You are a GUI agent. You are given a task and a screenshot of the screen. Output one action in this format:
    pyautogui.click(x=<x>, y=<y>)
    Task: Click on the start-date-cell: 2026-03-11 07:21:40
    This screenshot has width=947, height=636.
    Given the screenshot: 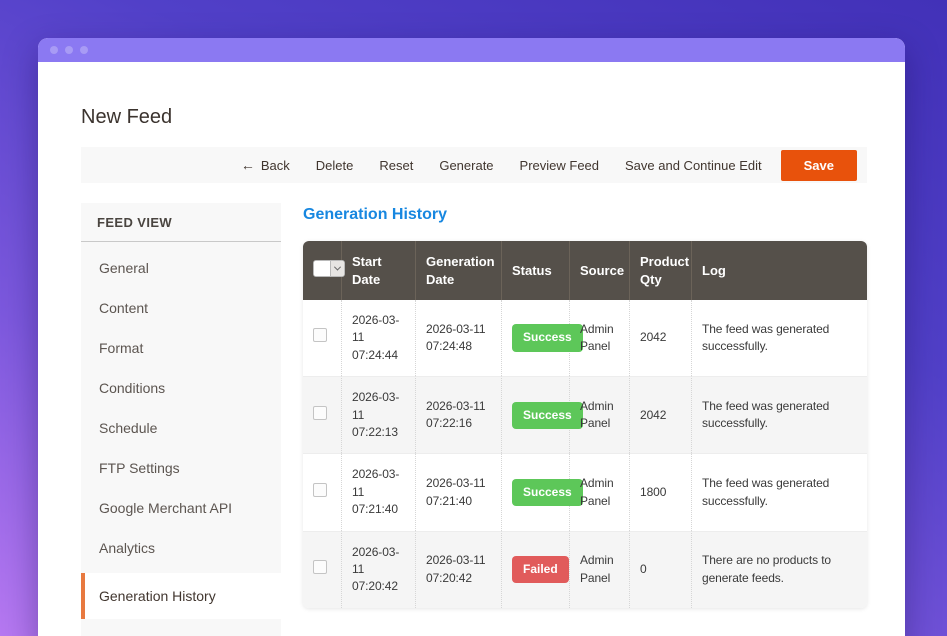 What is the action you would take?
    pyautogui.click(x=378, y=492)
    